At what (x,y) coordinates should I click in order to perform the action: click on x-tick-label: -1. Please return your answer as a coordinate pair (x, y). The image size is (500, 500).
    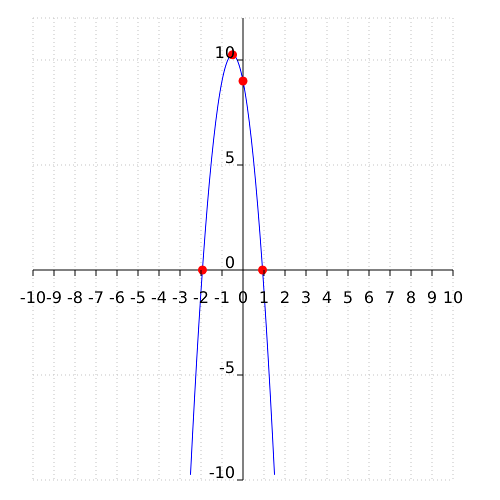
    Looking at the image, I should click on (222, 297).